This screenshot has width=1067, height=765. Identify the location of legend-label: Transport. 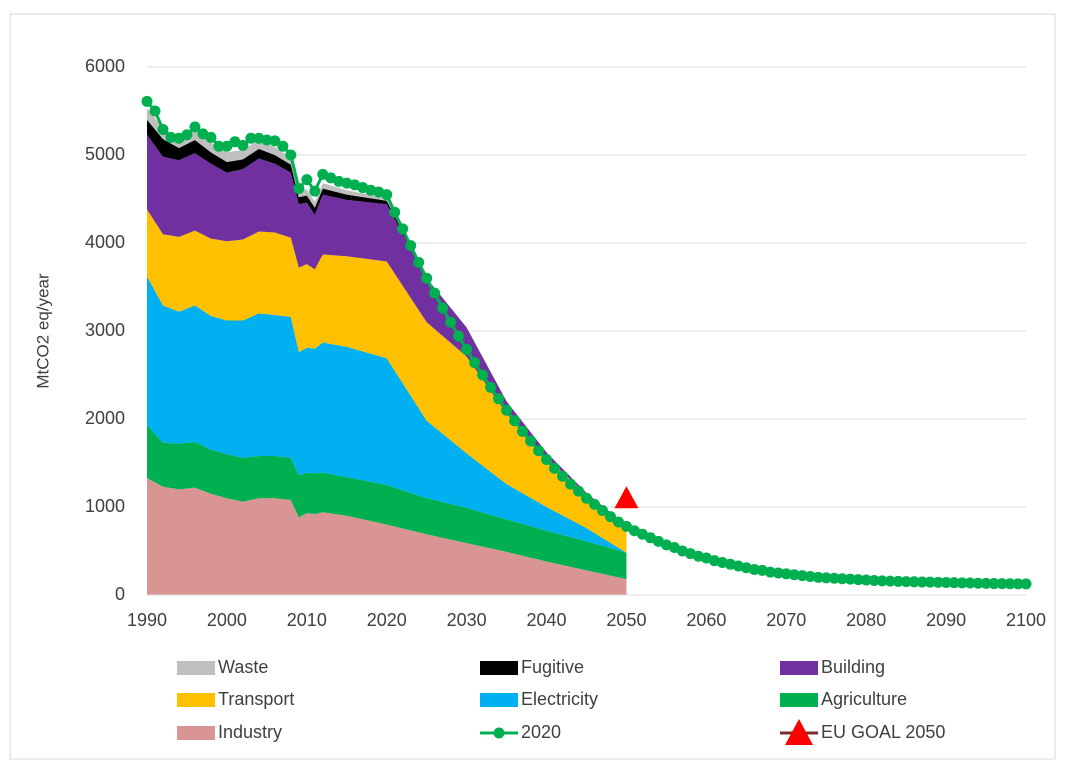
(256, 699).